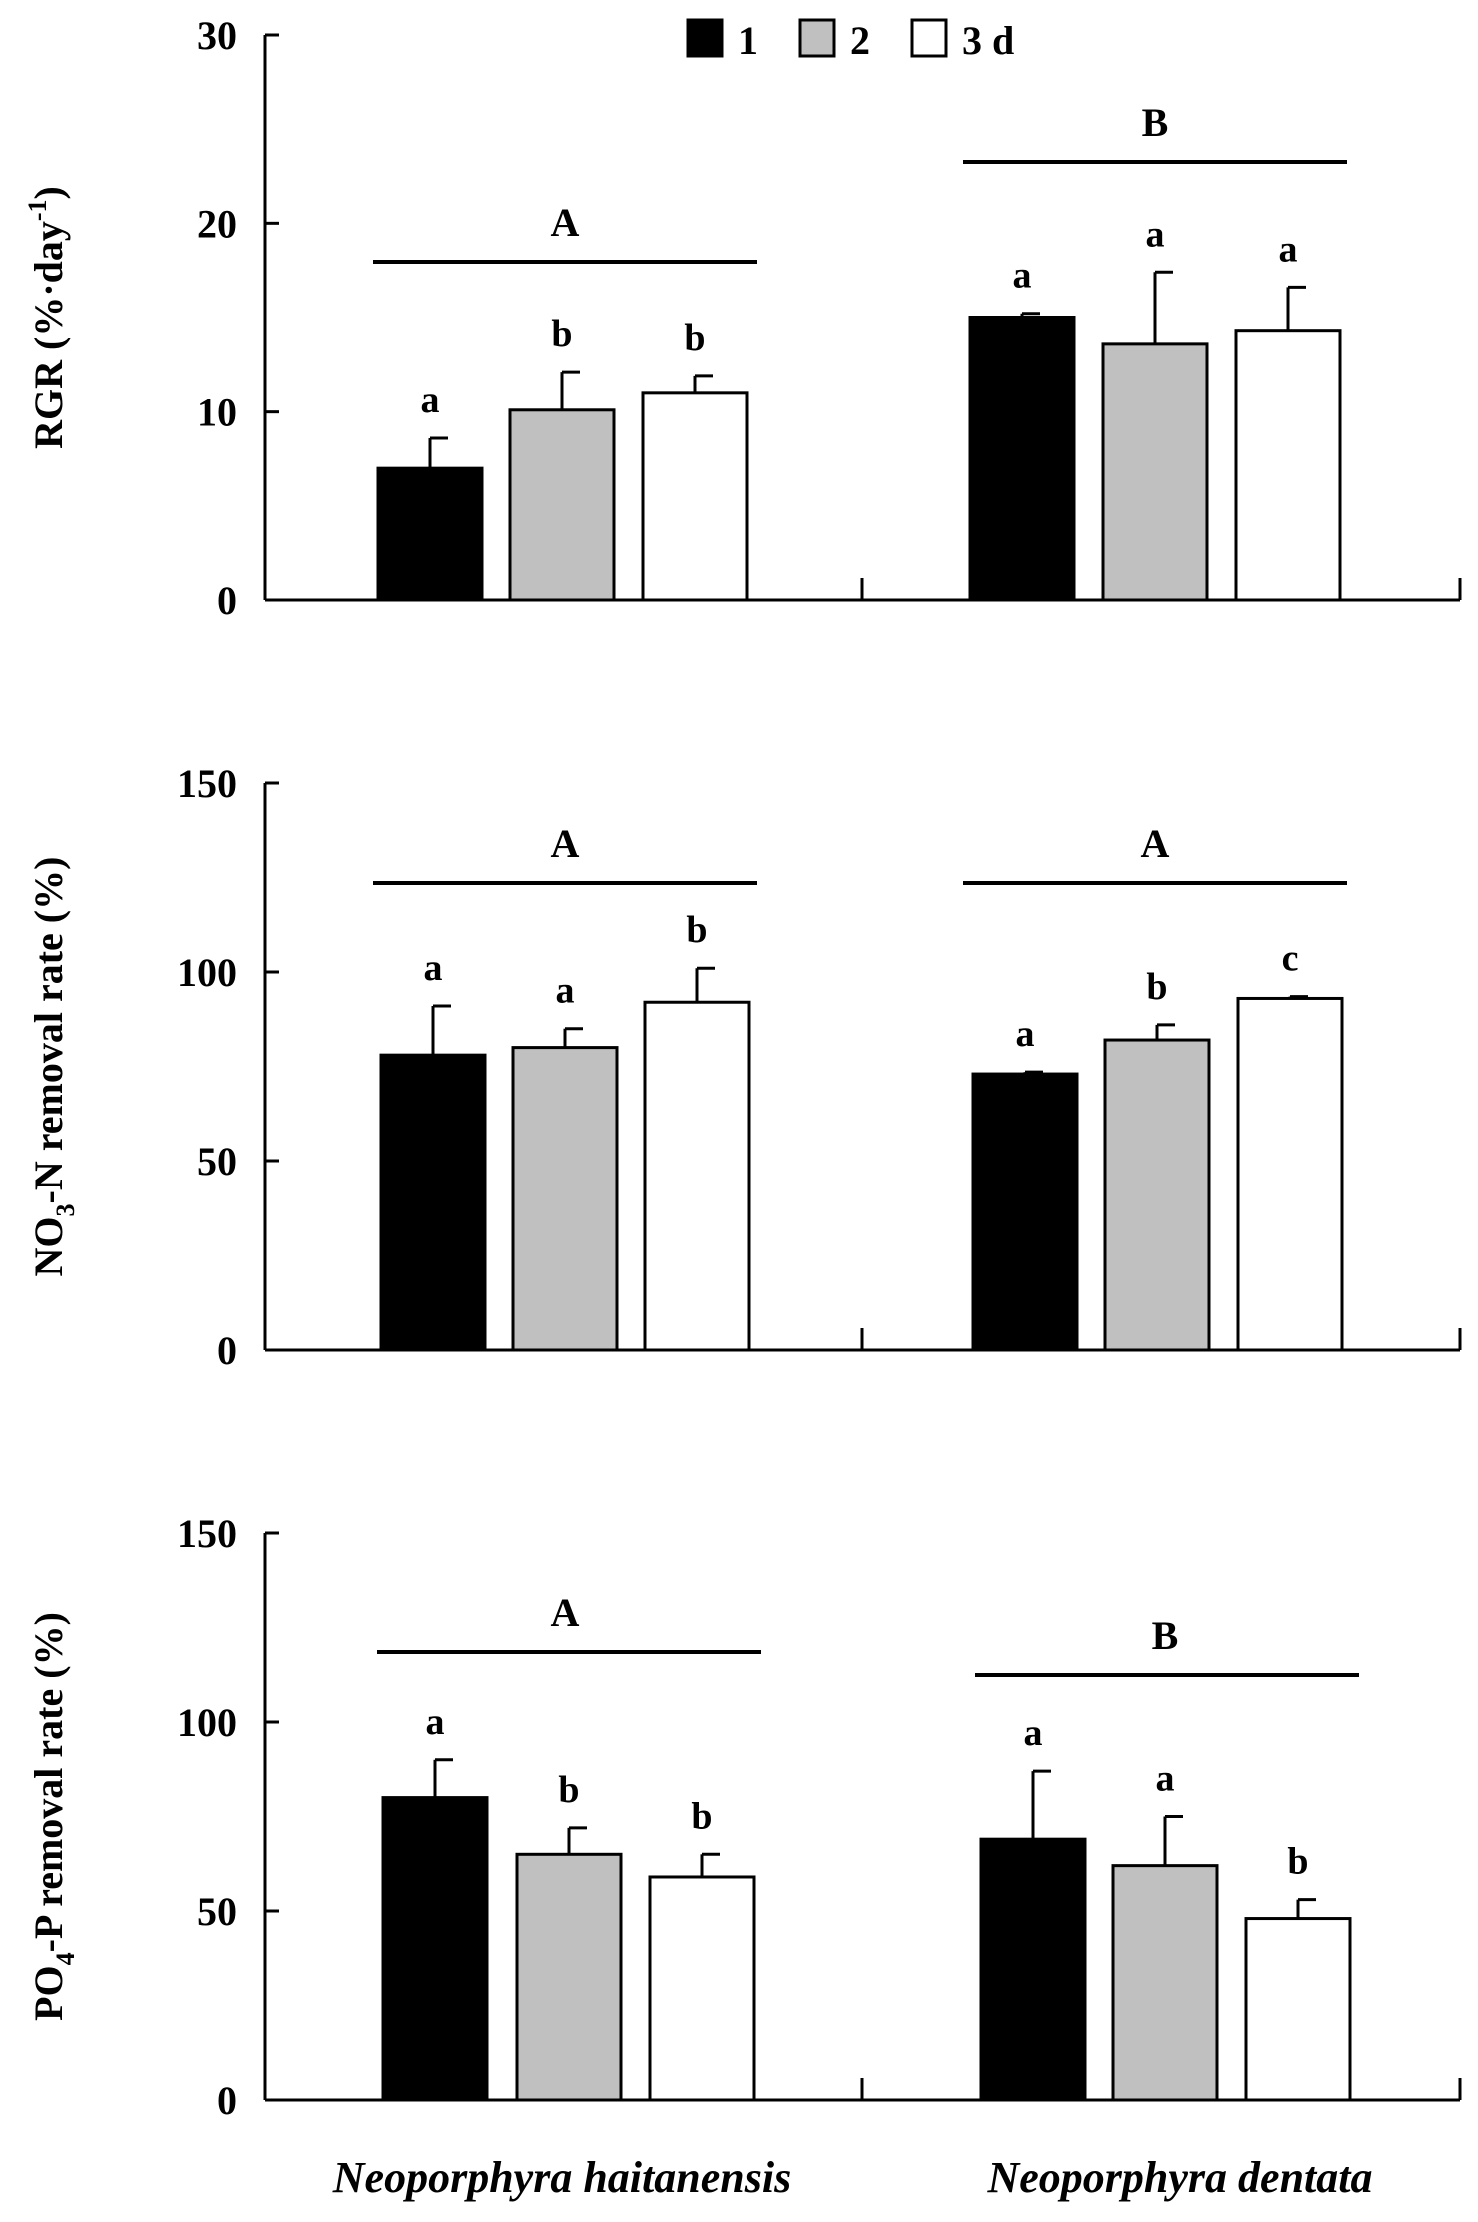  I want to click on y-tick-label: 30, so click(217, 35).